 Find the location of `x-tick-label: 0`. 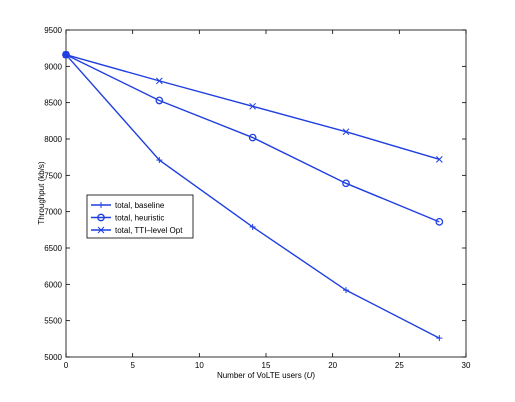

x-tick-label: 0 is located at coordinates (66, 365).